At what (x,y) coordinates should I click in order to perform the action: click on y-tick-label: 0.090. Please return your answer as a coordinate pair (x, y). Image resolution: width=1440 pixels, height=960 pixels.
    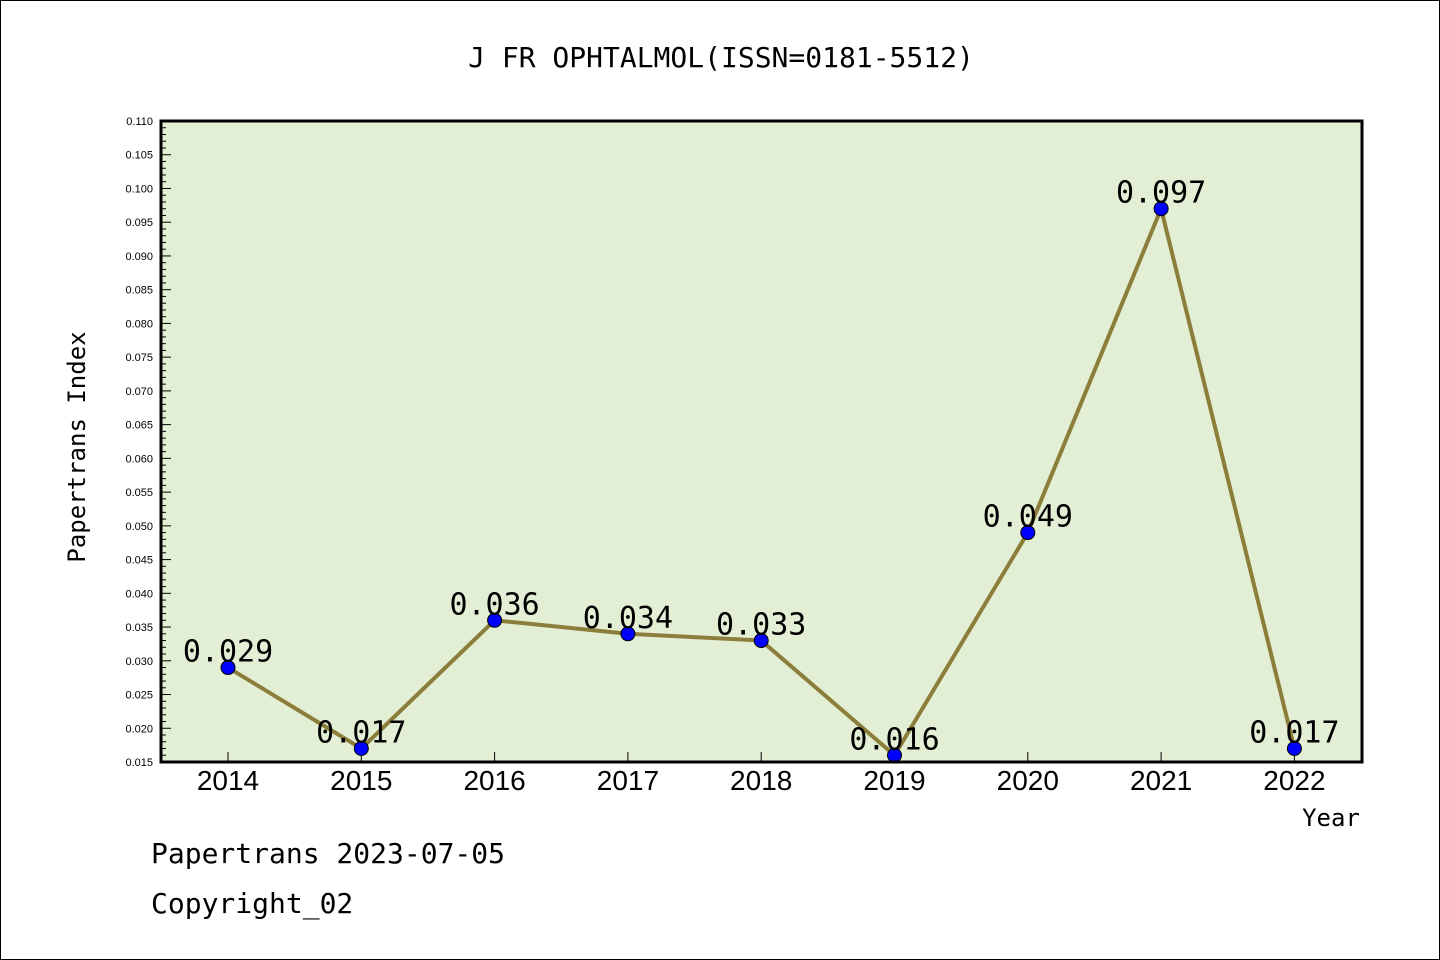
    Looking at the image, I should click on (139, 257).